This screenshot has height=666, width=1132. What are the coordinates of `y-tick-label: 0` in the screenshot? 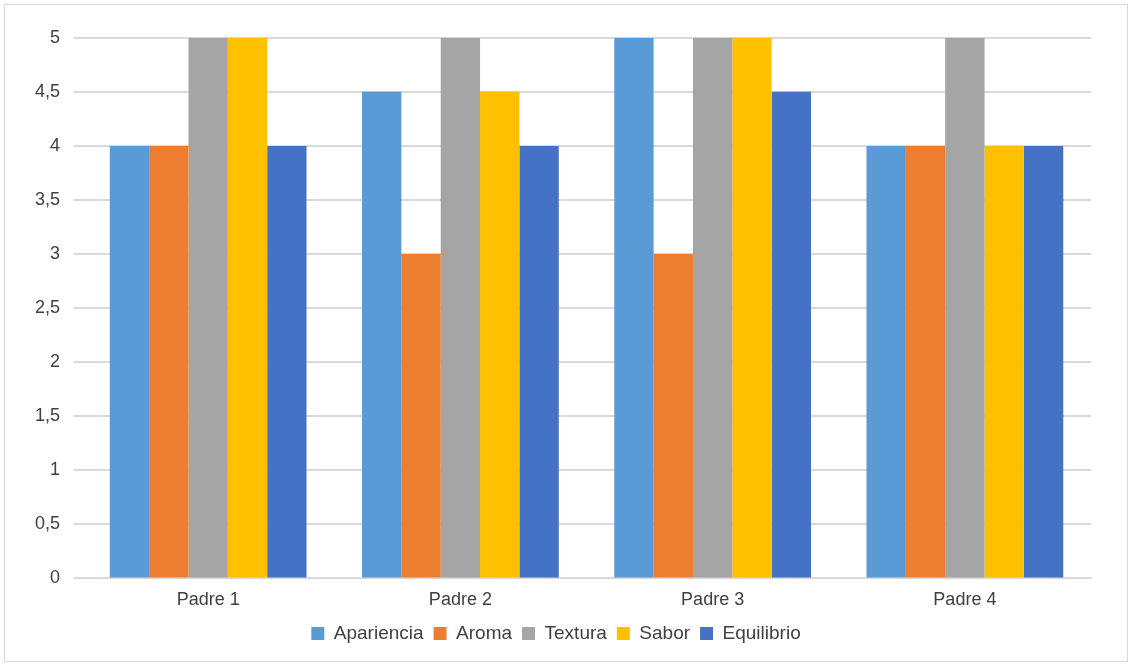 It's located at (55, 577).